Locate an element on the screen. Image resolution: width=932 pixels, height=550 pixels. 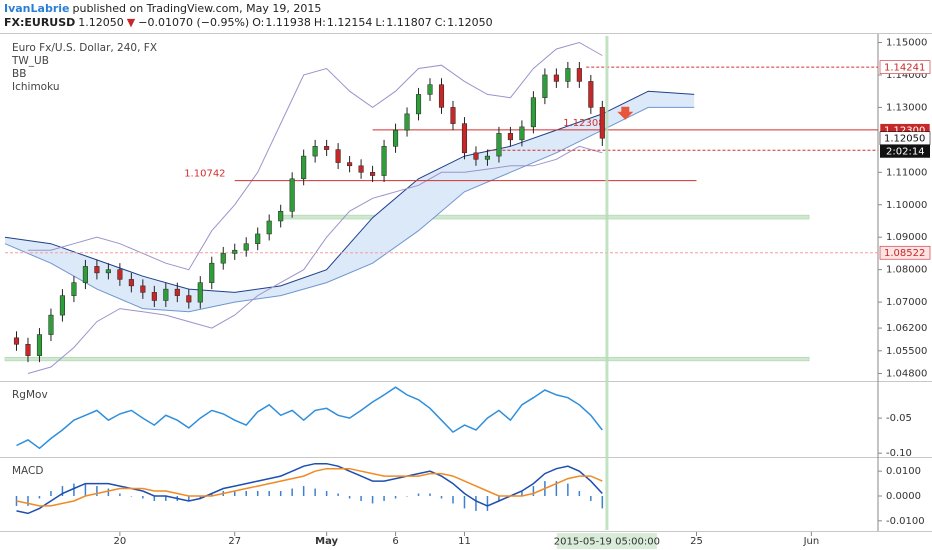
ohlc-key: C: is located at coordinates (440, 22).